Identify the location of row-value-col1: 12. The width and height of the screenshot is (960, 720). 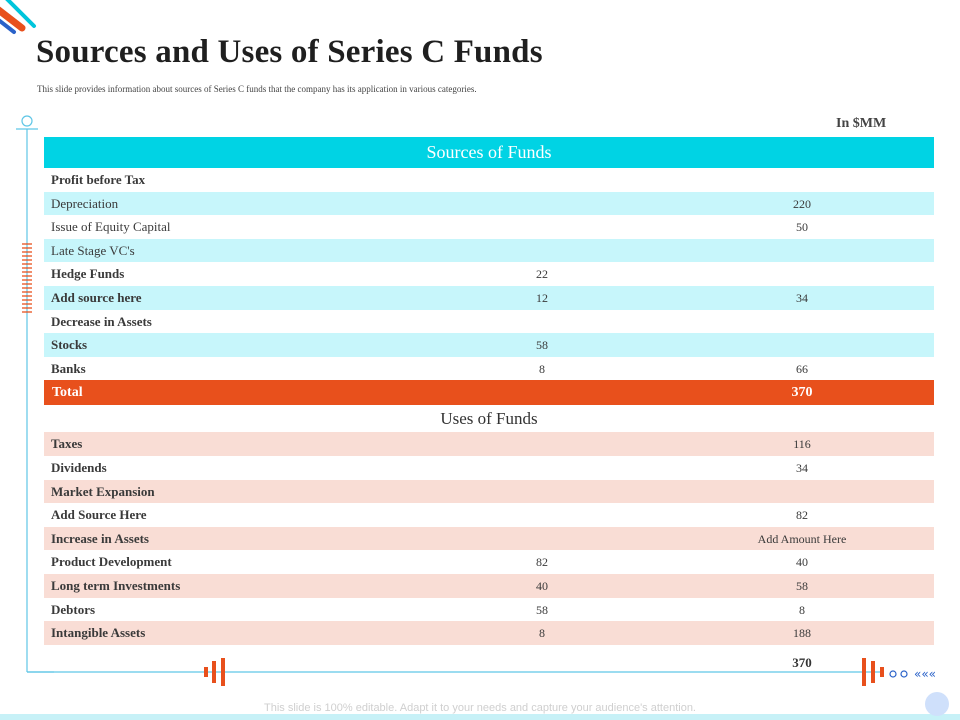
(542, 297).